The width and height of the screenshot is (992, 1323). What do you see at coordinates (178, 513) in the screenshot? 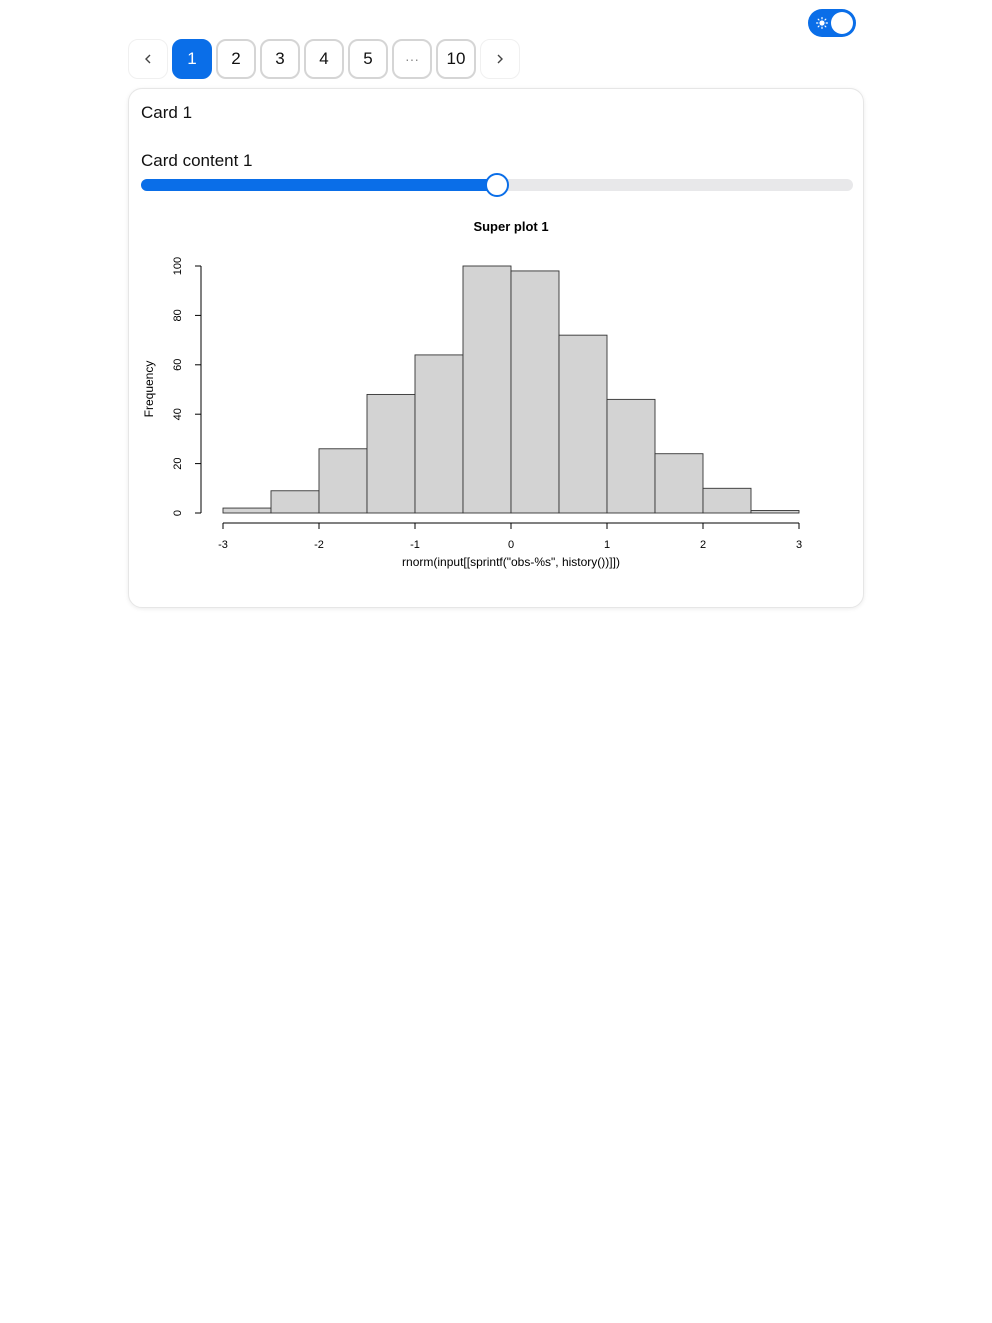
I see `y-tick-label: 0` at bounding box center [178, 513].